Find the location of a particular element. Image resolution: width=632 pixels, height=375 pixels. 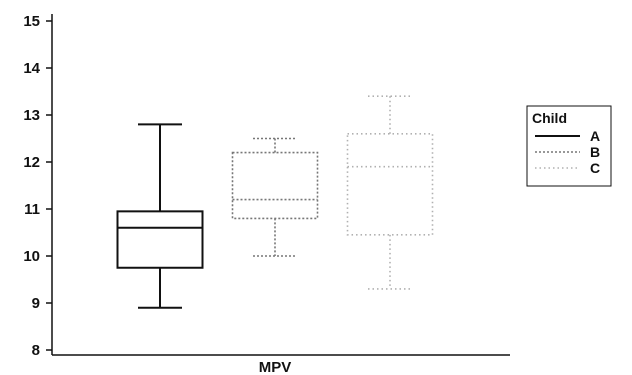

legend-frame is located at coordinates (569, 146).